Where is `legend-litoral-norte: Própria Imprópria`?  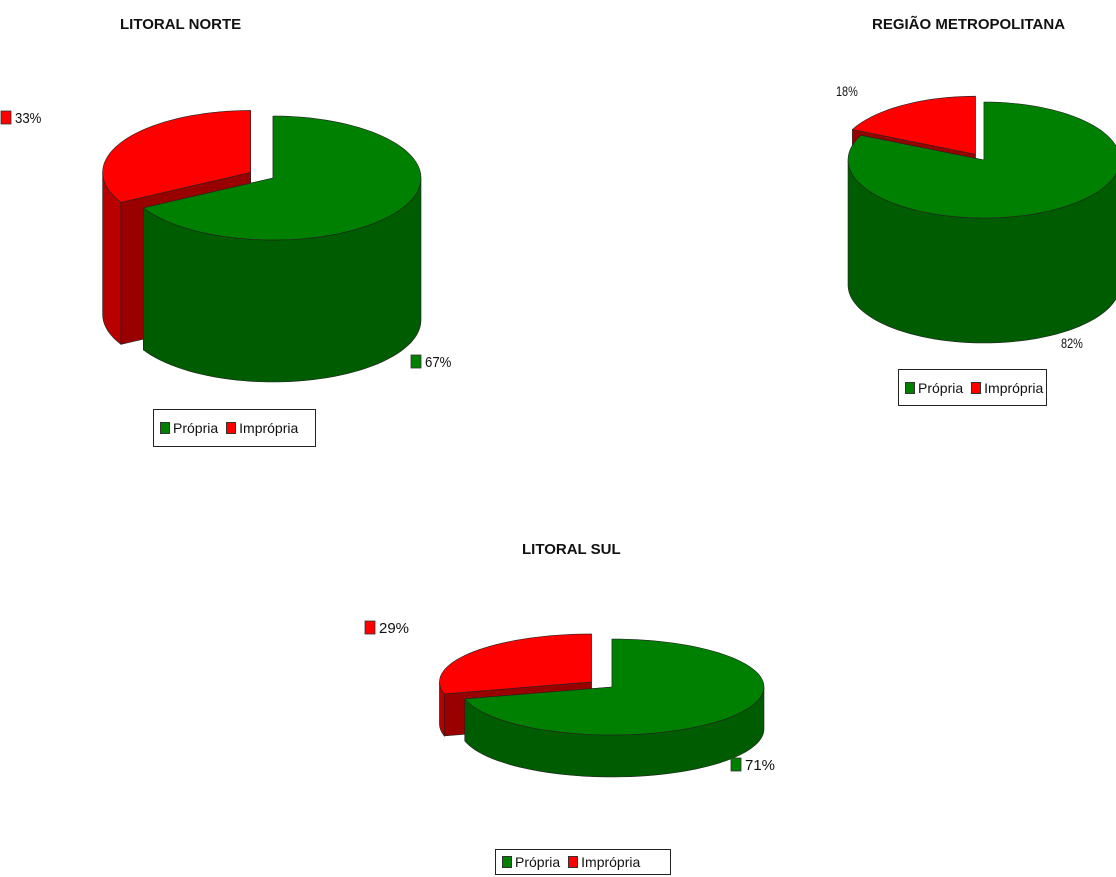 legend-litoral-norte: Própria Imprópria is located at coordinates (234, 428).